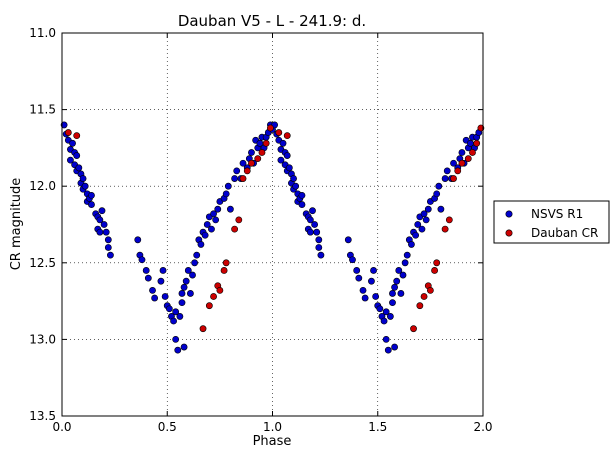 This screenshot has width=614, height=453. What do you see at coordinates (42, 339) in the screenshot?
I see `y-tick-label: 13.0` at bounding box center [42, 339].